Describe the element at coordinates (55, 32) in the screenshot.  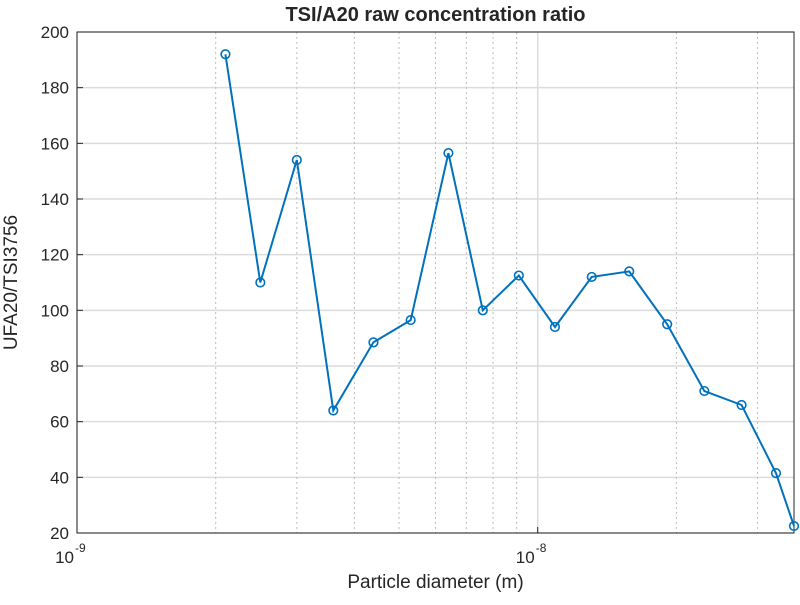
I see `y-tick-label: 200` at that location.